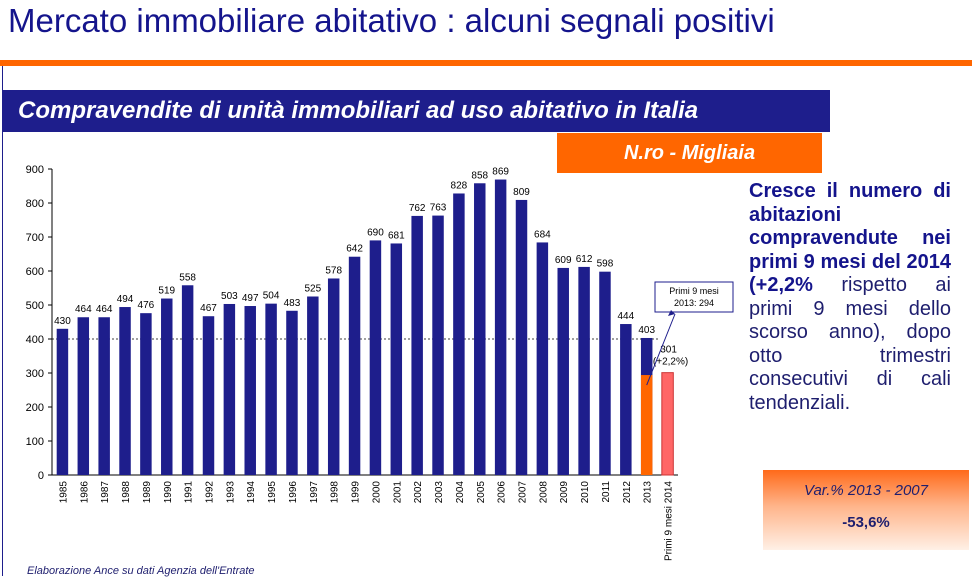 The image size is (972, 584). I want to click on callout-line1: Primi 9 mesi, so click(694, 291).